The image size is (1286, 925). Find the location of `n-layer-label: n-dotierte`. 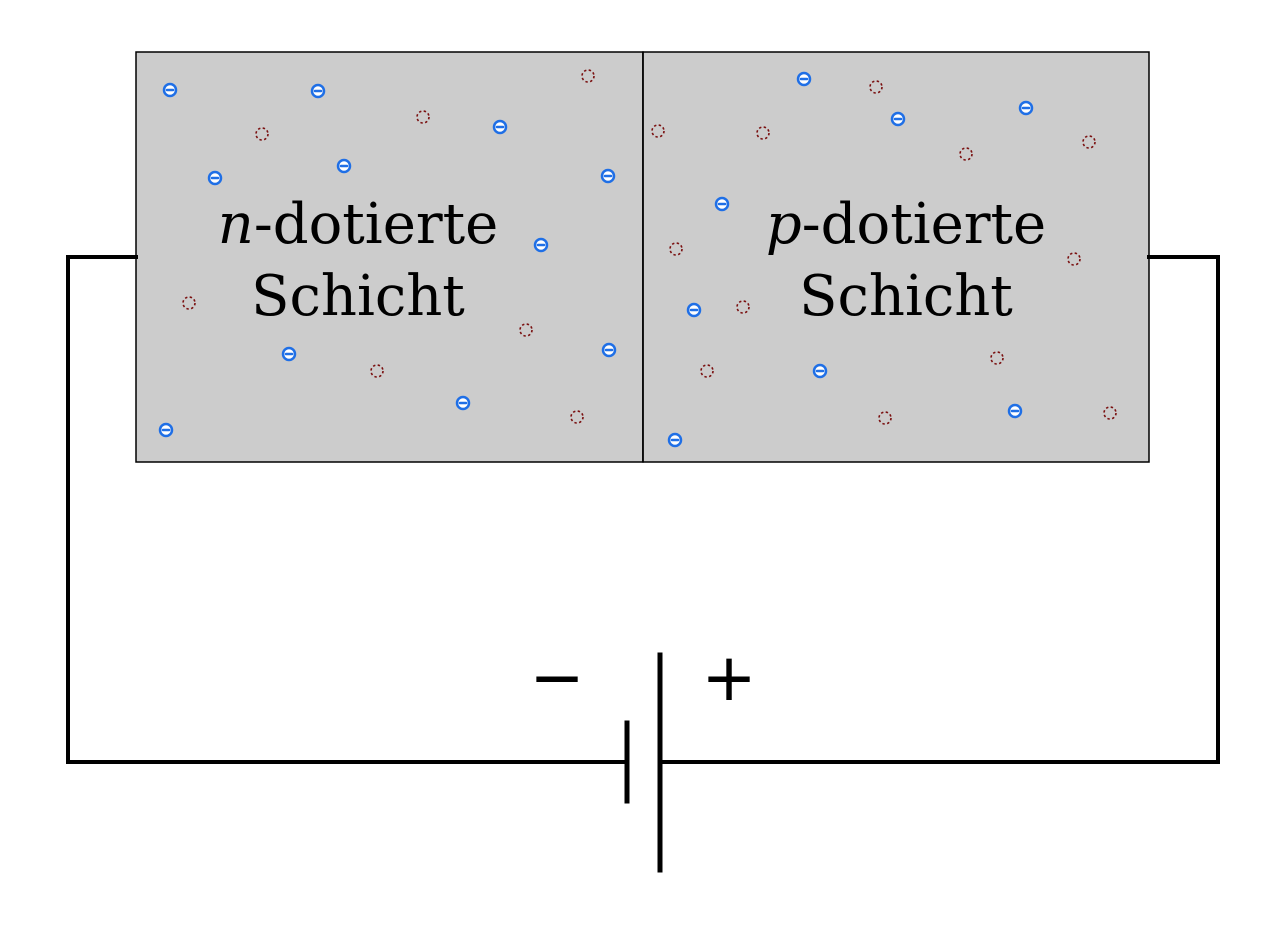

n-layer-label: n-dotierte is located at coordinates (358, 224).